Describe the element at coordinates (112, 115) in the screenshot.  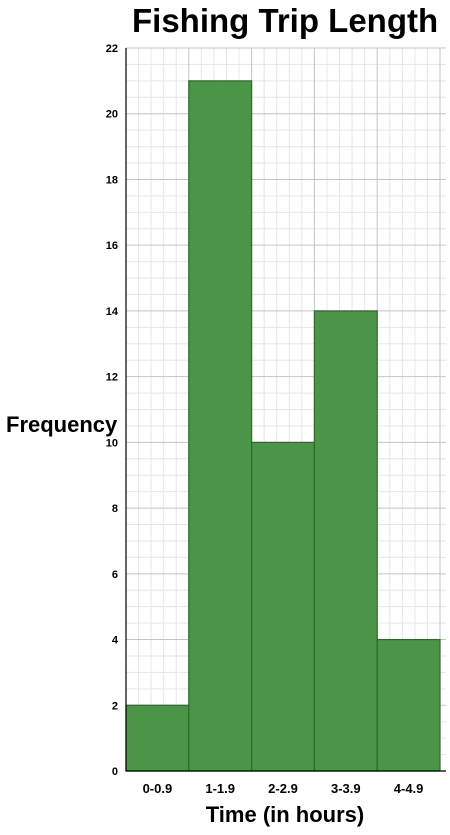
I see `y-tick-label: 20` at that location.